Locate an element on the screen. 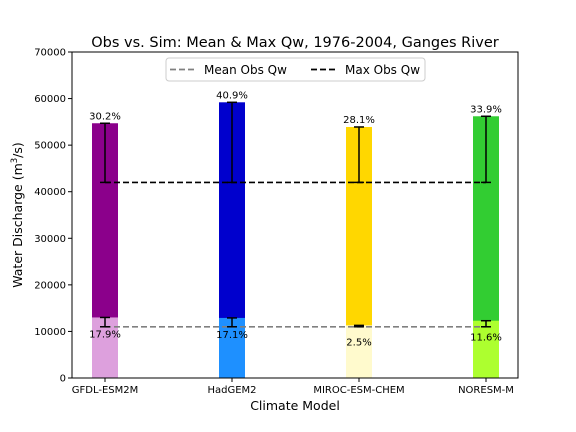  y-tick-label-1: 10000 is located at coordinates (50, 332).